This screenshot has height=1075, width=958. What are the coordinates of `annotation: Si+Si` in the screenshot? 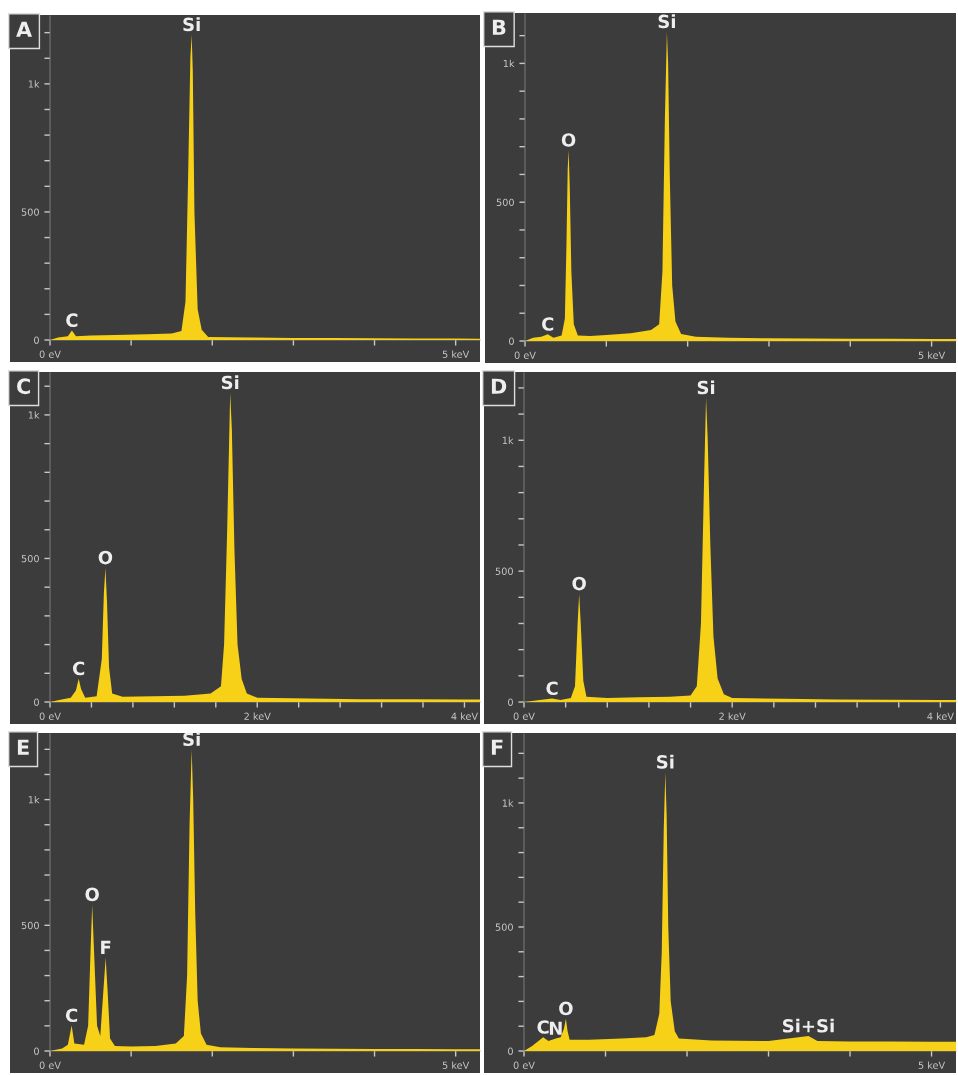 It's located at (808, 1025).